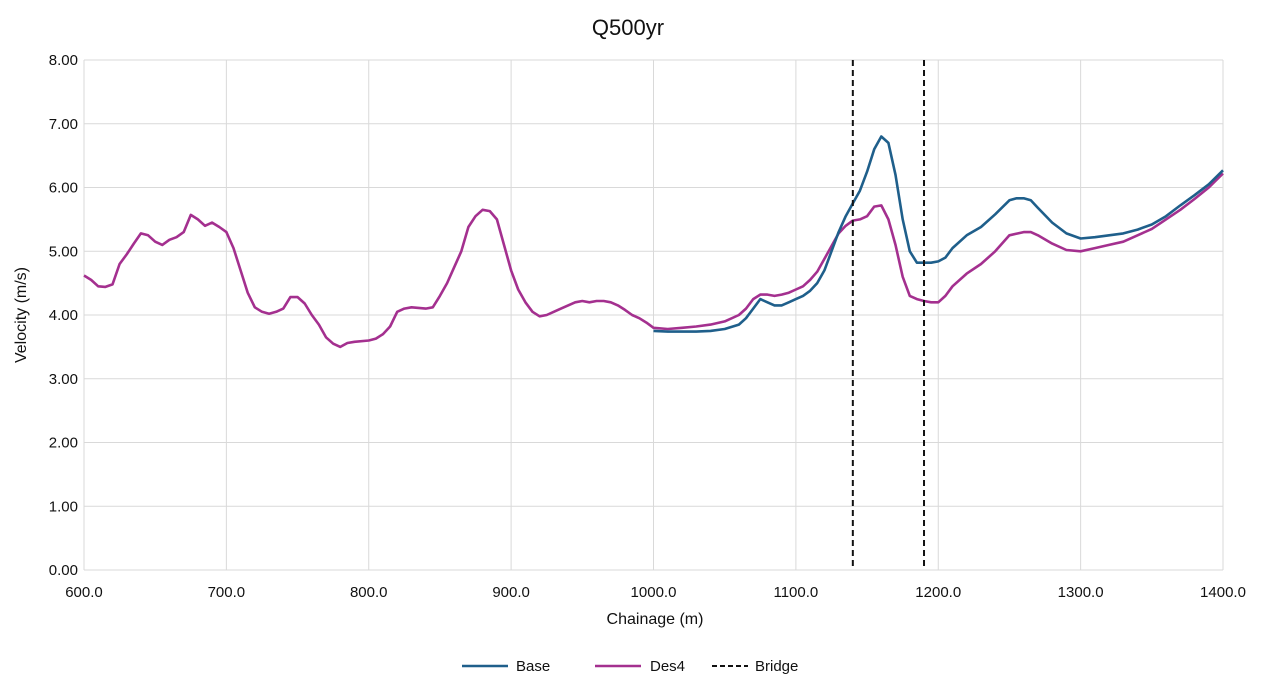 Image resolution: width=1264 pixels, height=681 pixels. I want to click on y-tick-label: 4.00, so click(63, 315).